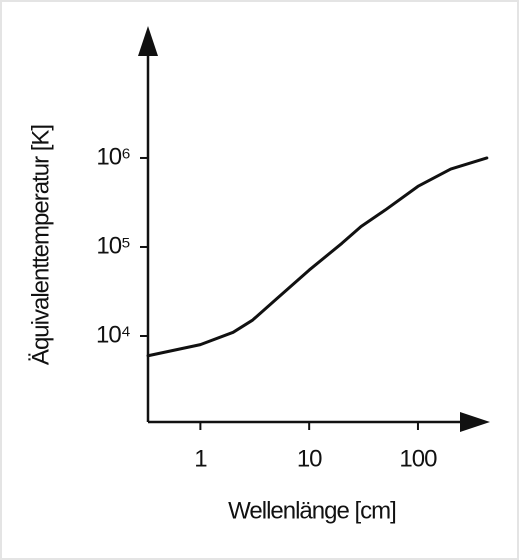 This screenshot has height=560, width=519. Describe the element at coordinates (475, 422) in the screenshot. I see `x-axis-arrow` at that location.